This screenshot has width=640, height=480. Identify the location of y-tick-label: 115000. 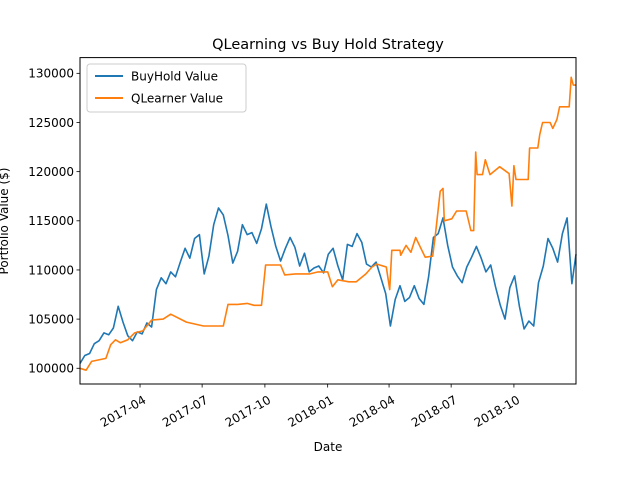
(51, 221).